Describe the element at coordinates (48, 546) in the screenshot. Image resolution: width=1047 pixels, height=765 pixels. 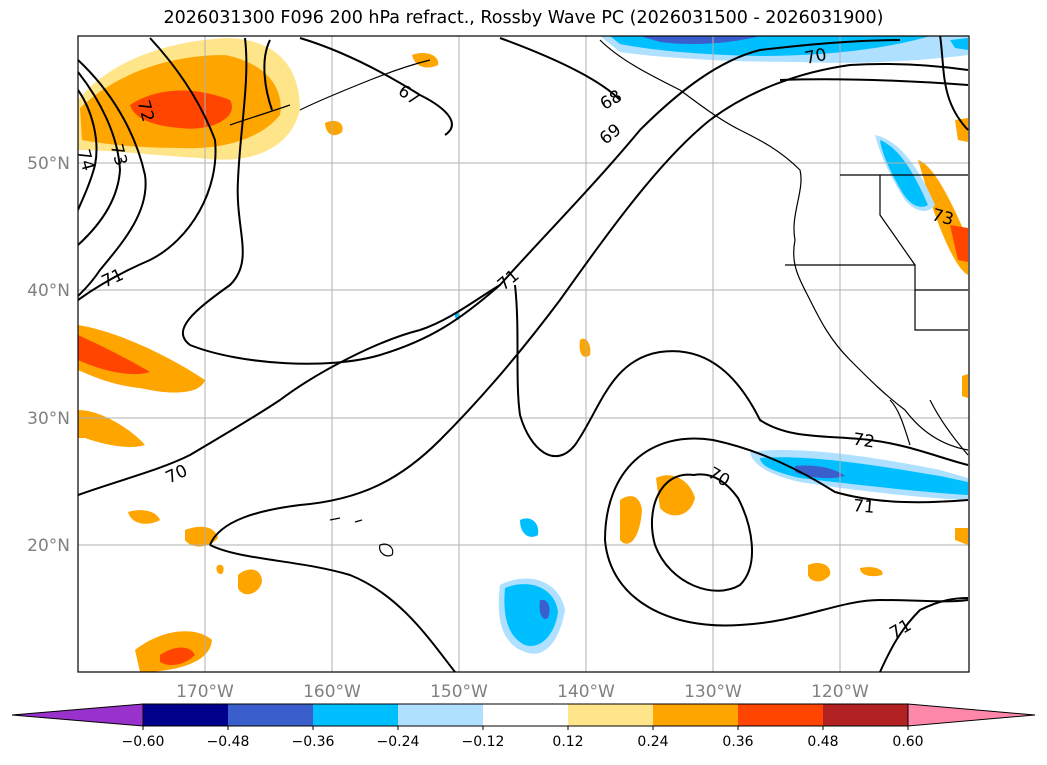
I see `lat-label: 20°N` at that location.